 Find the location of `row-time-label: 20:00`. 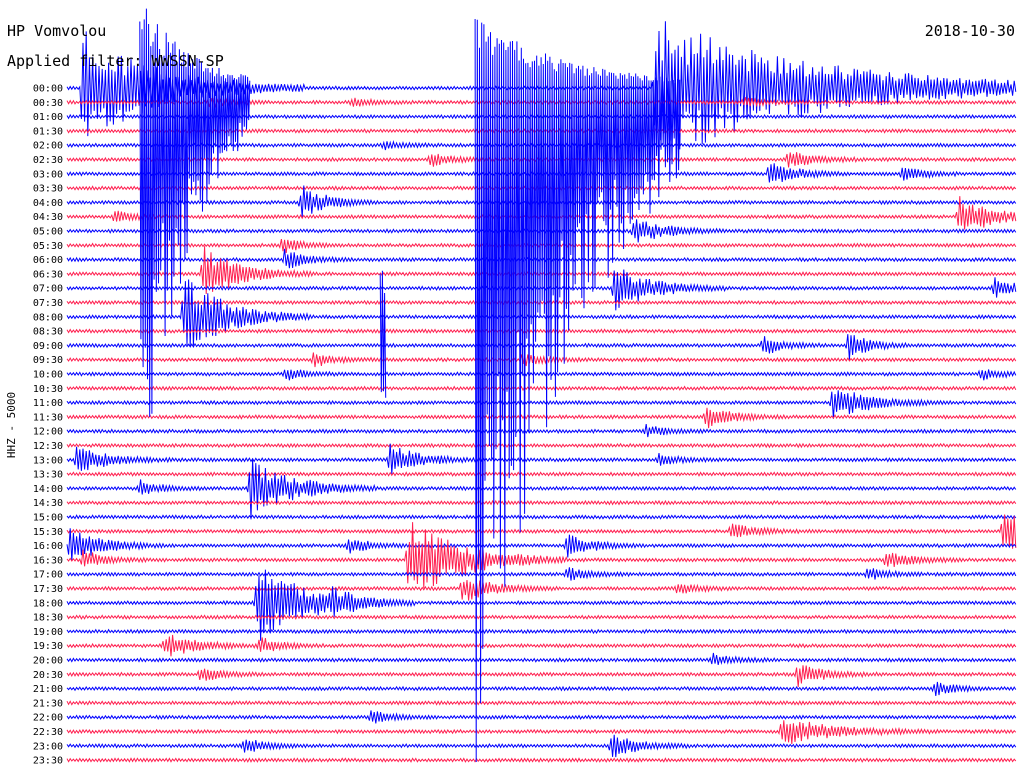

row-time-label: 20:00 is located at coordinates (48, 661).